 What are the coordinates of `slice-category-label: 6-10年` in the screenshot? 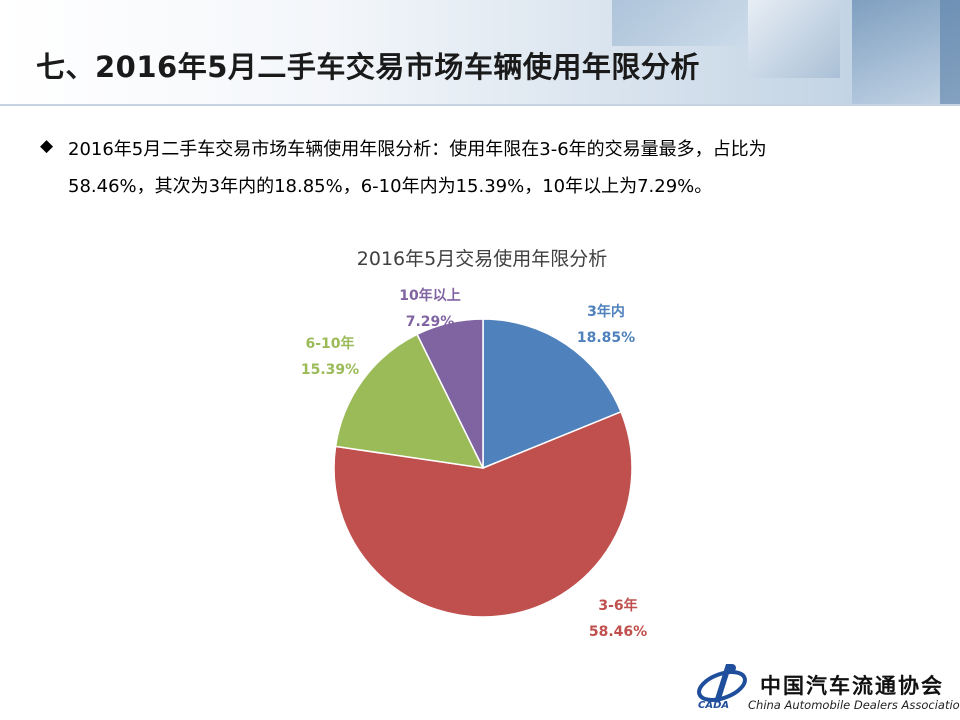 It's located at (329, 343).